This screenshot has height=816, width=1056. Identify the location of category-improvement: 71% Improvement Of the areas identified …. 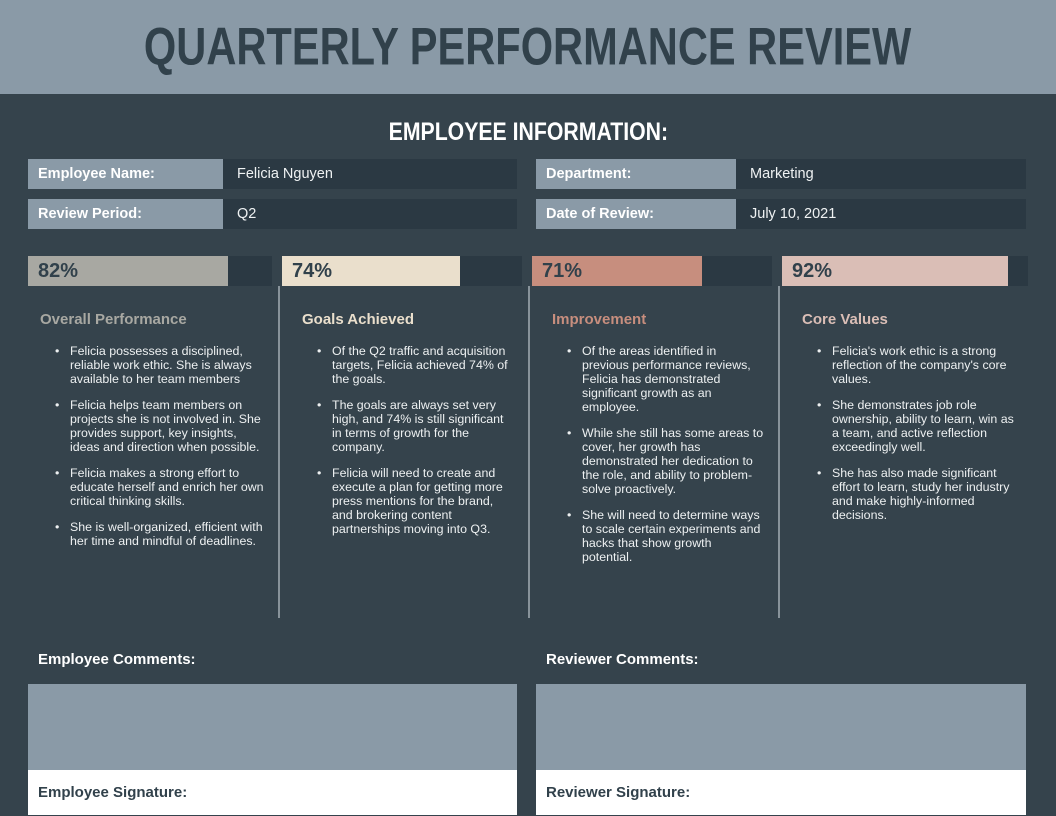
(653, 437).